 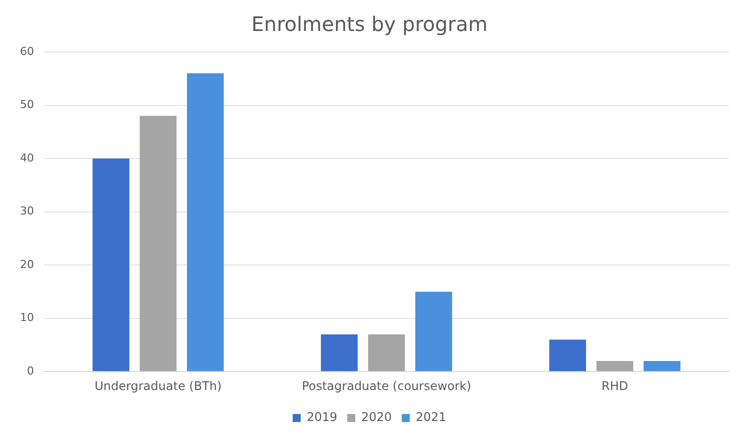 What do you see at coordinates (27, 105) in the screenshot?
I see `y-tick-label: 50` at bounding box center [27, 105].